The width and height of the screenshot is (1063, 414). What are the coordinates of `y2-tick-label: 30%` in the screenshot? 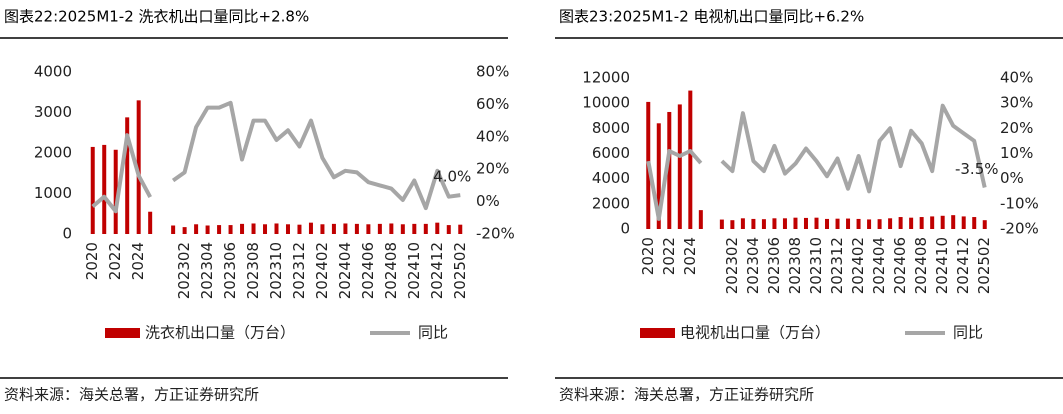 It's located at (1016, 103).